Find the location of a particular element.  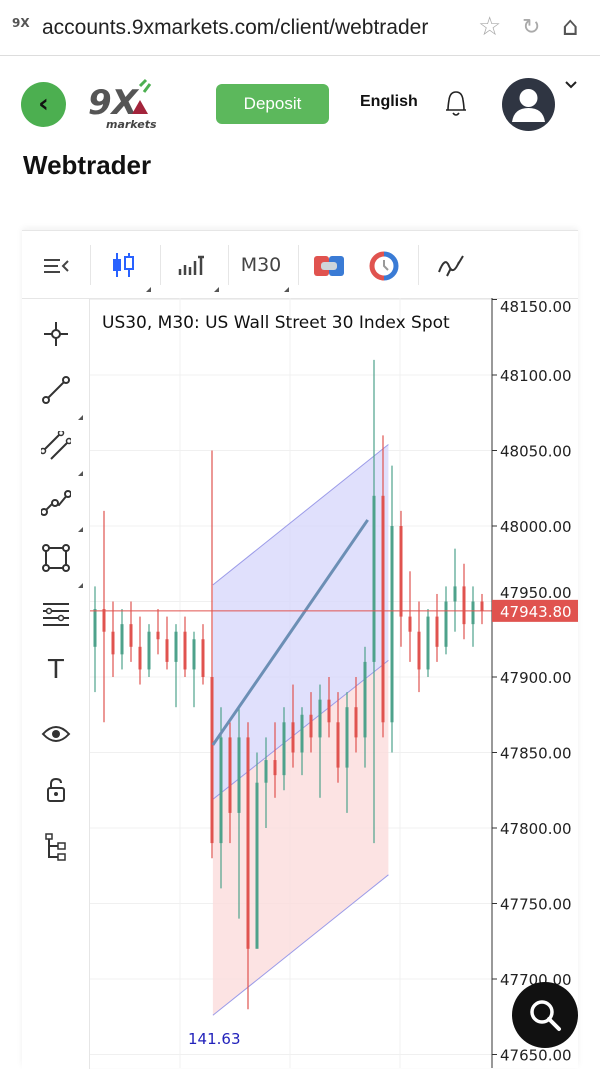

back-icon: ‹ is located at coordinates (43, 104).